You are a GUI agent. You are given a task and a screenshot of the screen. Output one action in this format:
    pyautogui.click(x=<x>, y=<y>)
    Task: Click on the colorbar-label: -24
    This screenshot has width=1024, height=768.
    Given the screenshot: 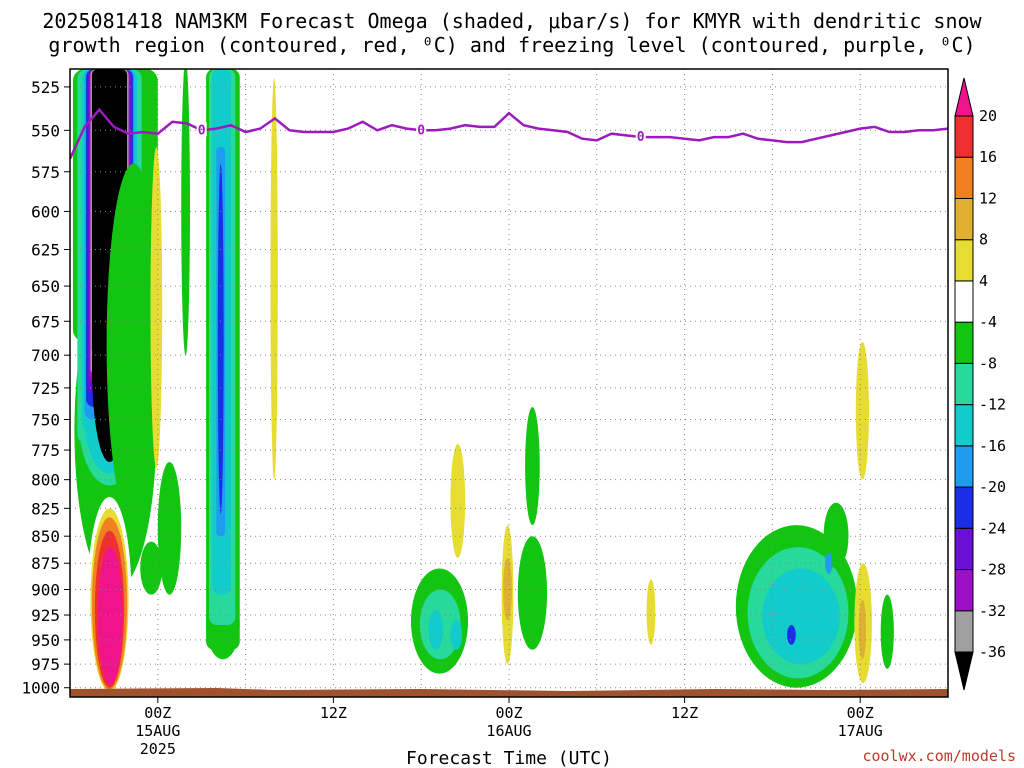 What is the action you would take?
    pyautogui.click(x=992, y=528)
    